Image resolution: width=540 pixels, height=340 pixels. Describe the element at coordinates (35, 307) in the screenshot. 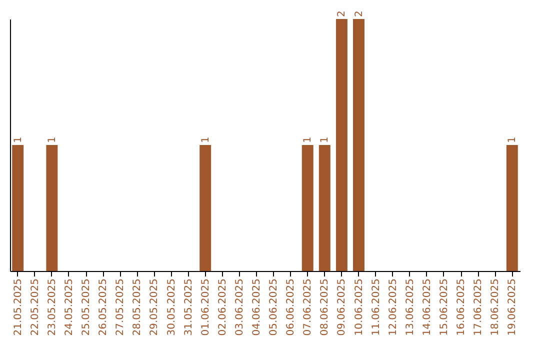

I see `x-tick-label: 22.05.2025` at that location.